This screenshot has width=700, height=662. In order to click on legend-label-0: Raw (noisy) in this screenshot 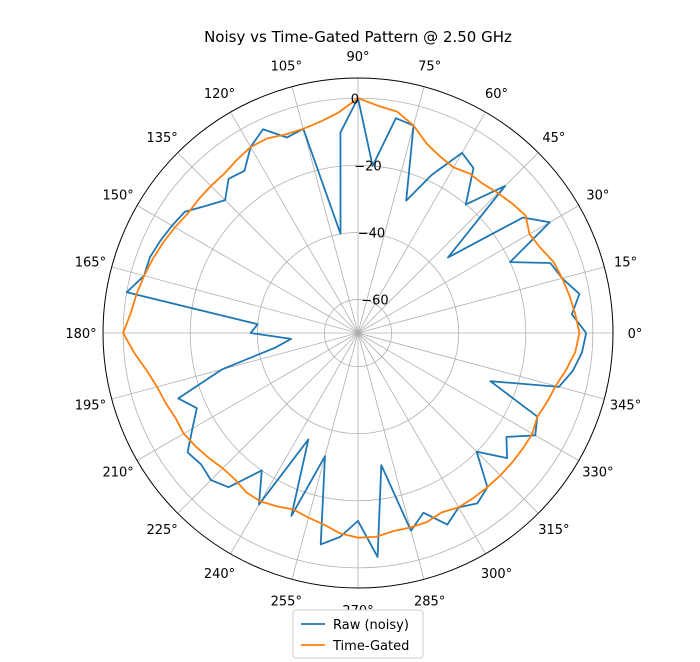, I will do `click(371, 625)`.